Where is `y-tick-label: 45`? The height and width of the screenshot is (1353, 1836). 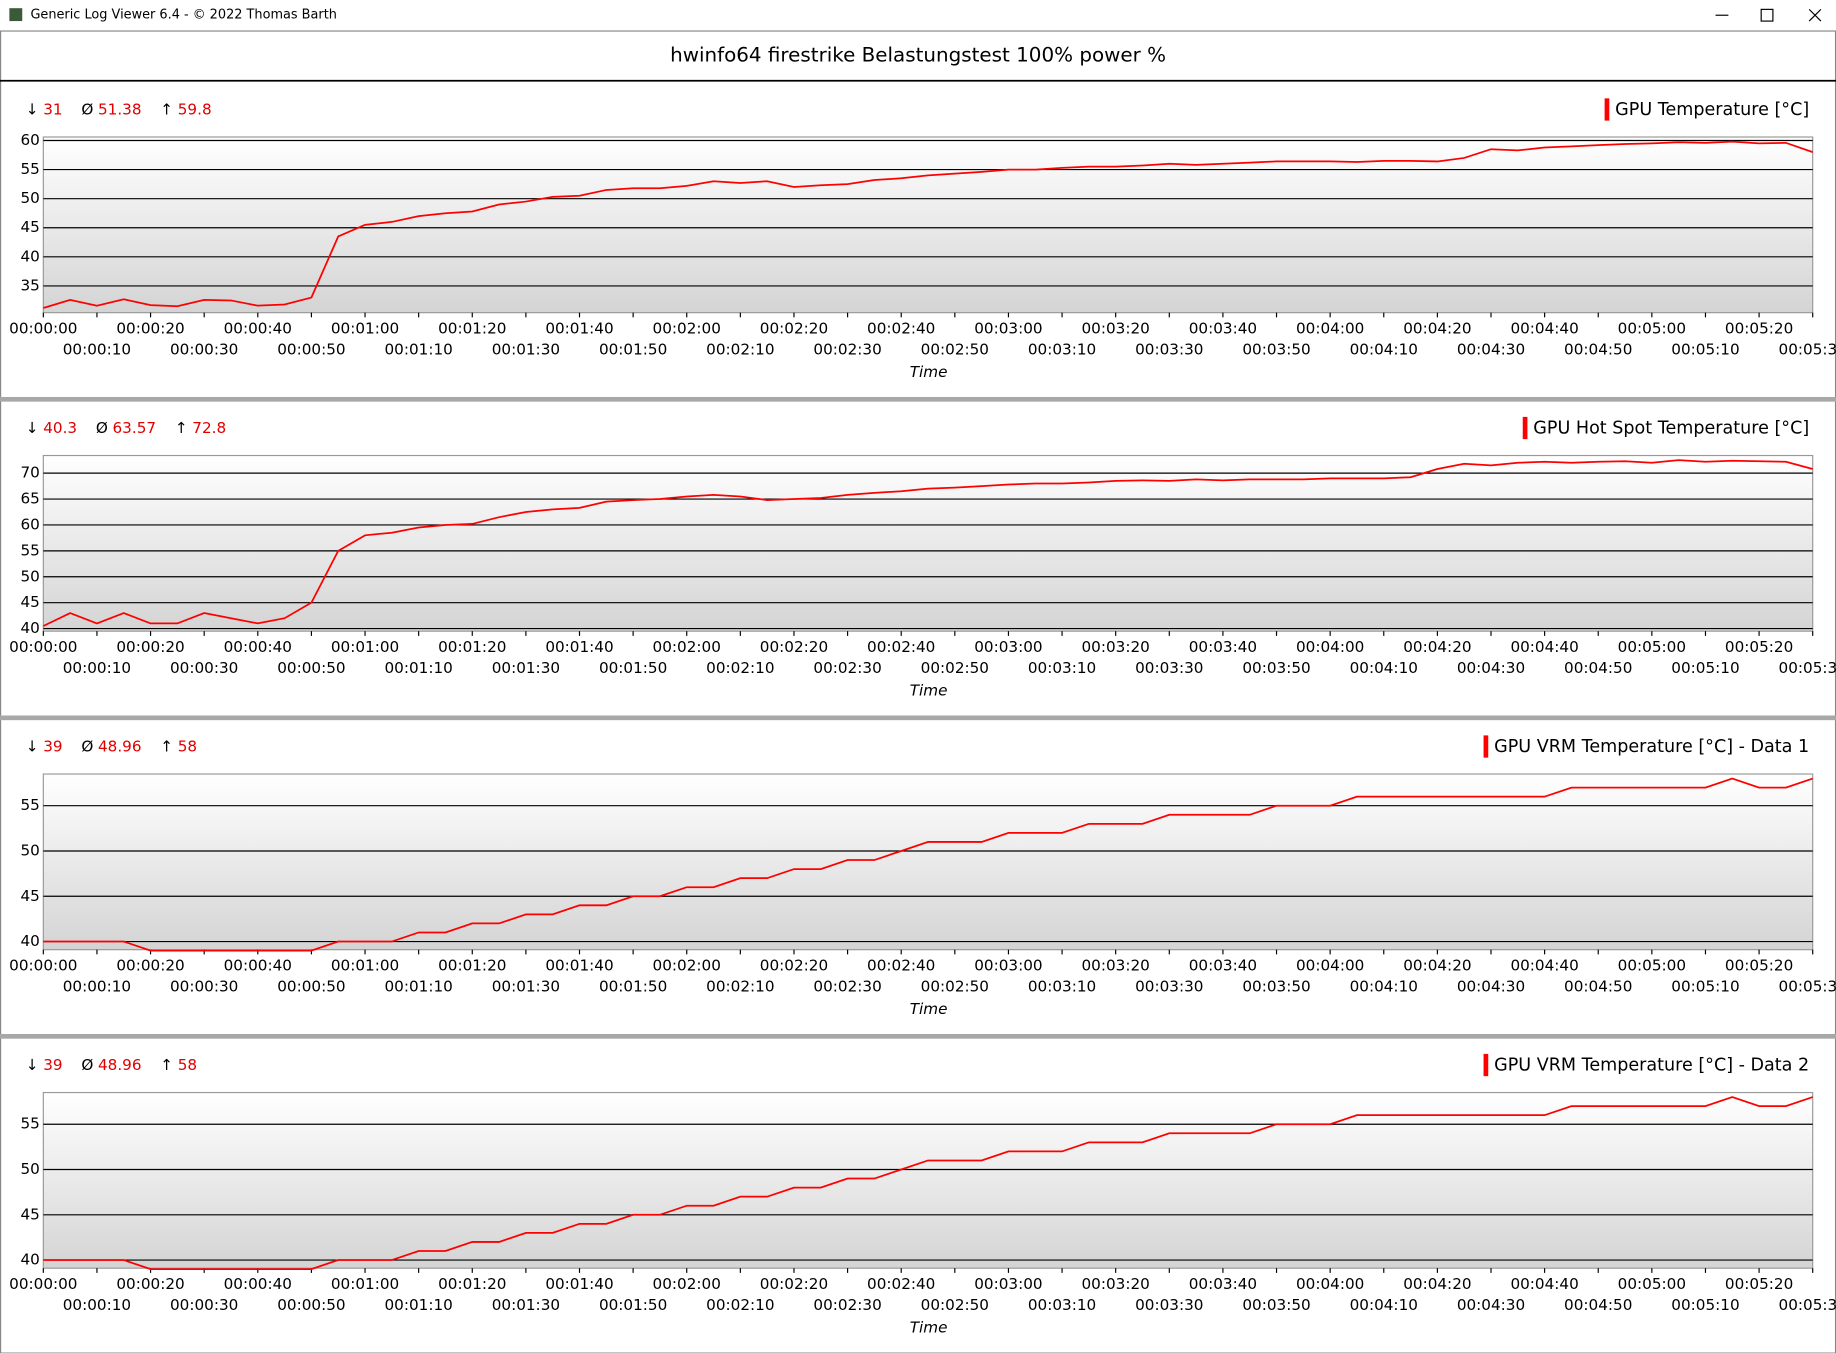 y-tick-label: 45 is located at coordinates (29, 227).